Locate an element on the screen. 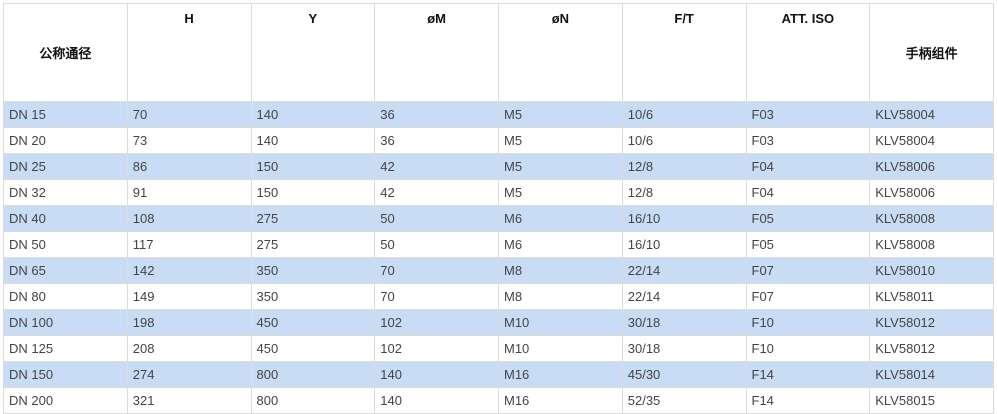 The height and width of the screenshot is (414, 997). table-cell: 149 is located at coordinates (189, 296).